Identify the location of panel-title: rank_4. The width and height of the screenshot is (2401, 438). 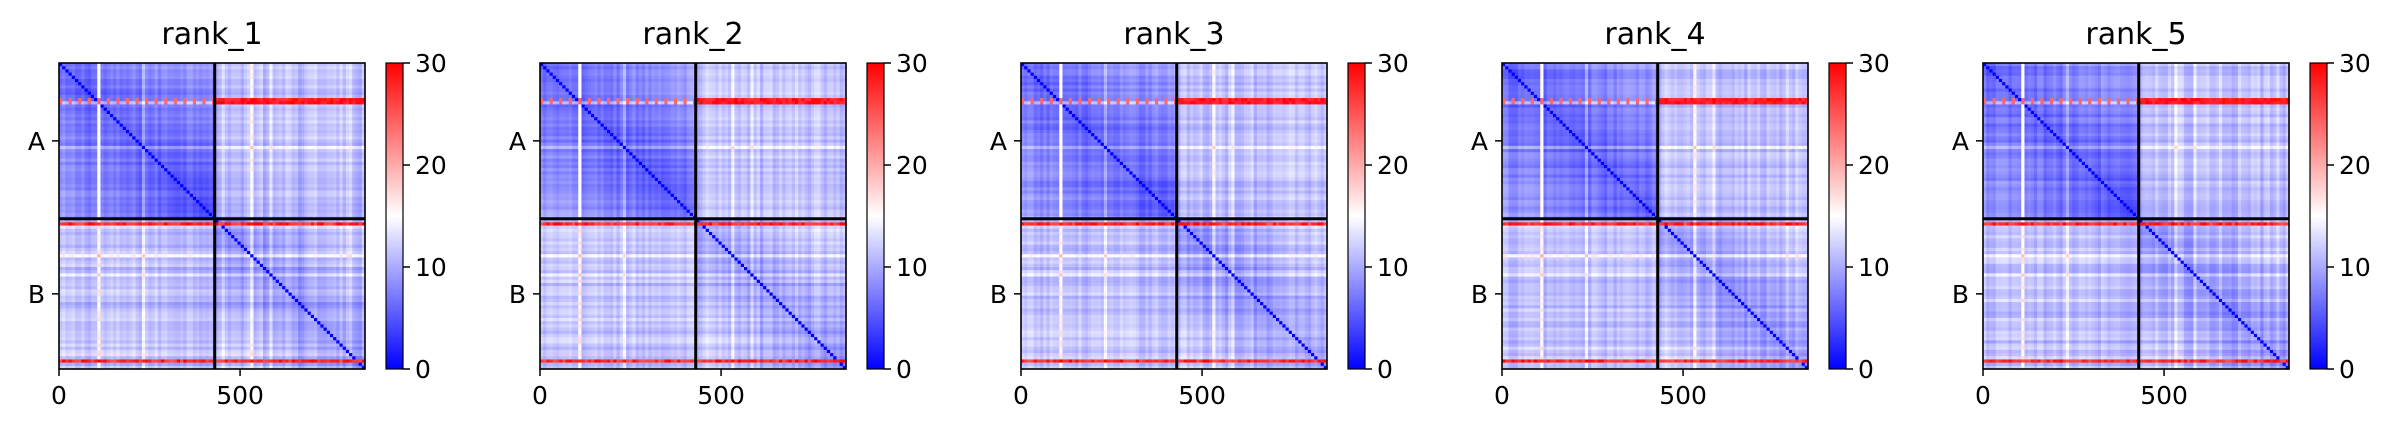
(1654, 34).